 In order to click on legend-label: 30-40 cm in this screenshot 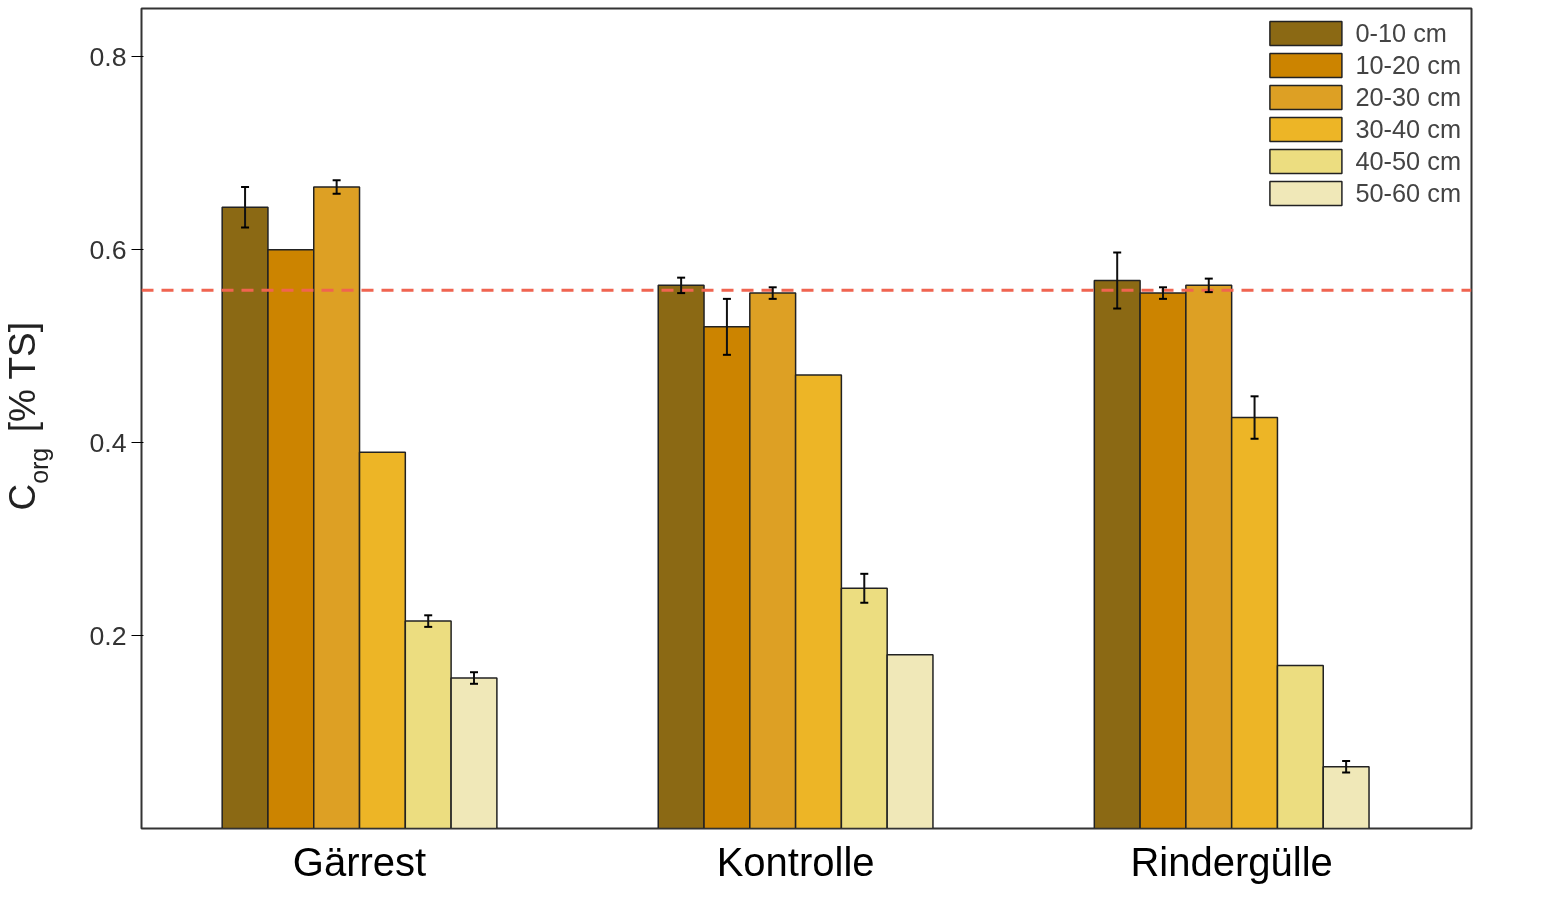, I will do `click(1408, 129)`.